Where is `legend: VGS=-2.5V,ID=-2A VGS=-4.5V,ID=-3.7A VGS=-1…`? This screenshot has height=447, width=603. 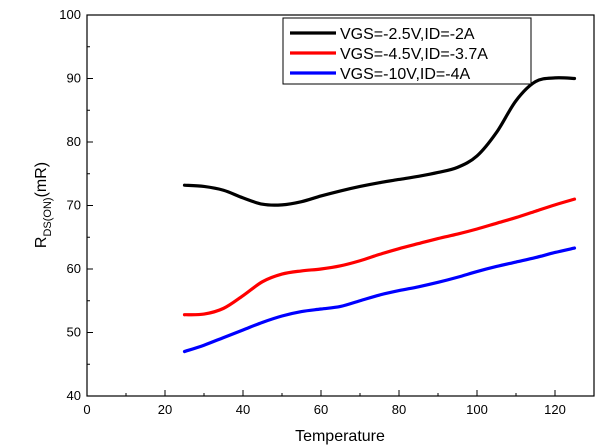 legend: VGS=-2.5V,ID=-2A VGS=-4.5V,ID=-3.7A VGS=-1… is located at coordinates (407, 51).